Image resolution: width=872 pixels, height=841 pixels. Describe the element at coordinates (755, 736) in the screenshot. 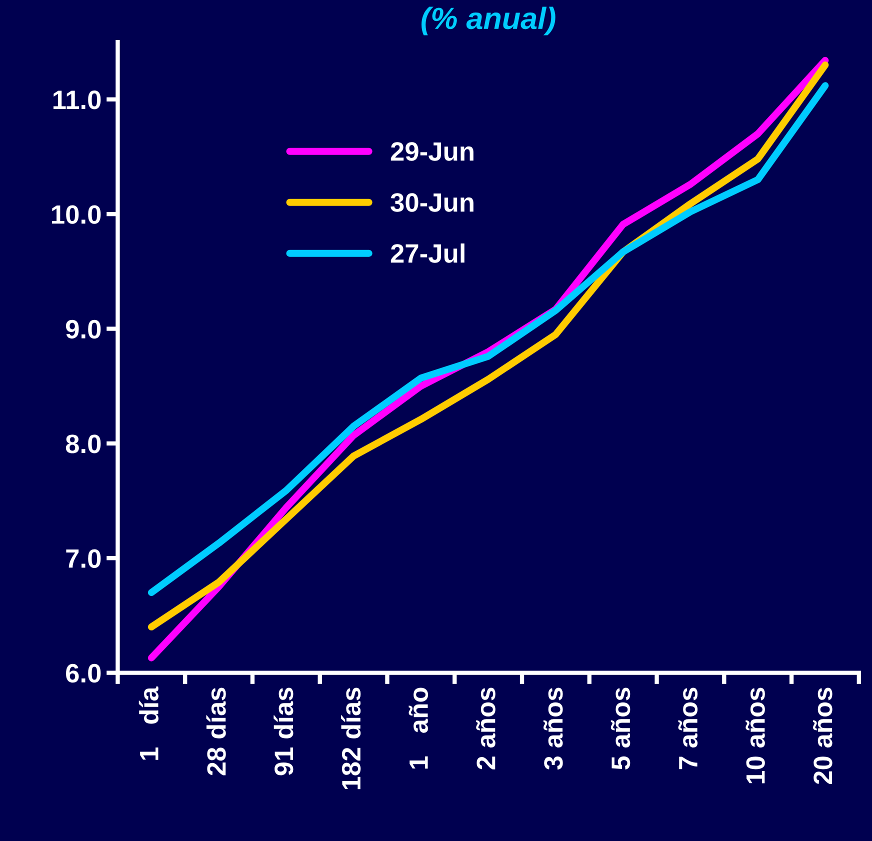

I see `x-tick-label: 10 años` at that location.